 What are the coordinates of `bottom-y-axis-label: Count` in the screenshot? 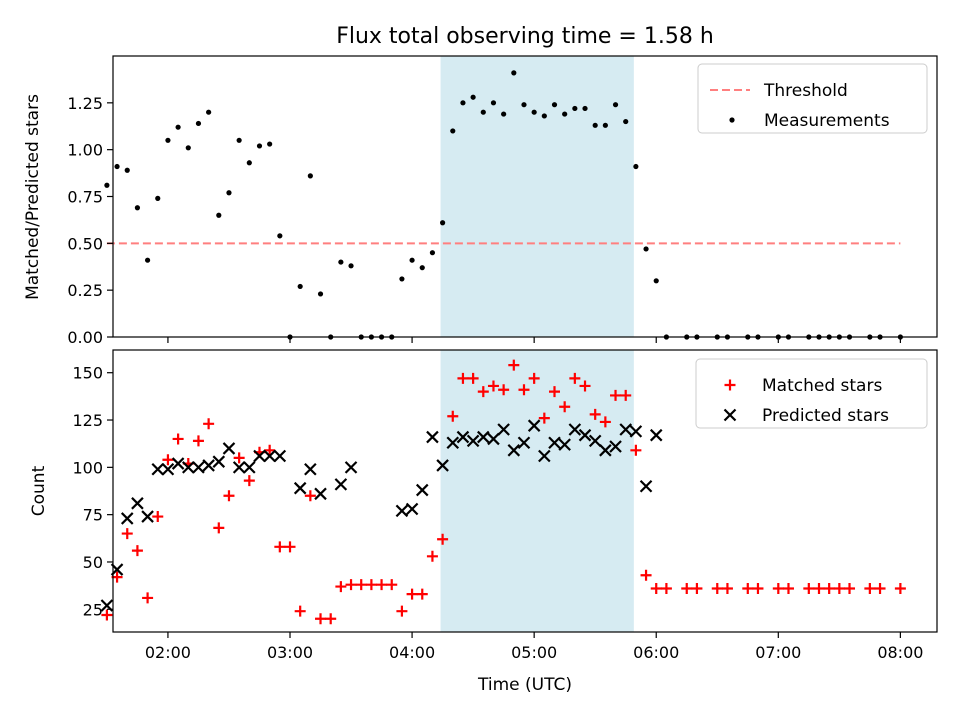 It's located at (39, 490).